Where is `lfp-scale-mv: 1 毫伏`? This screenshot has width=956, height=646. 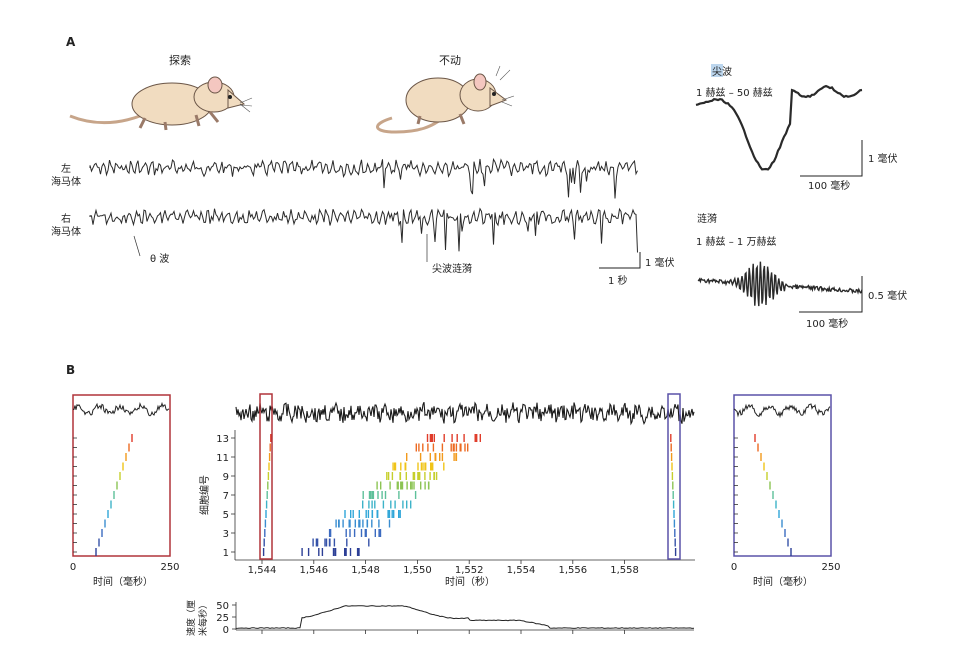
lfp-scale-mv: 1 毫伏 is located at coordinates (660, 262).